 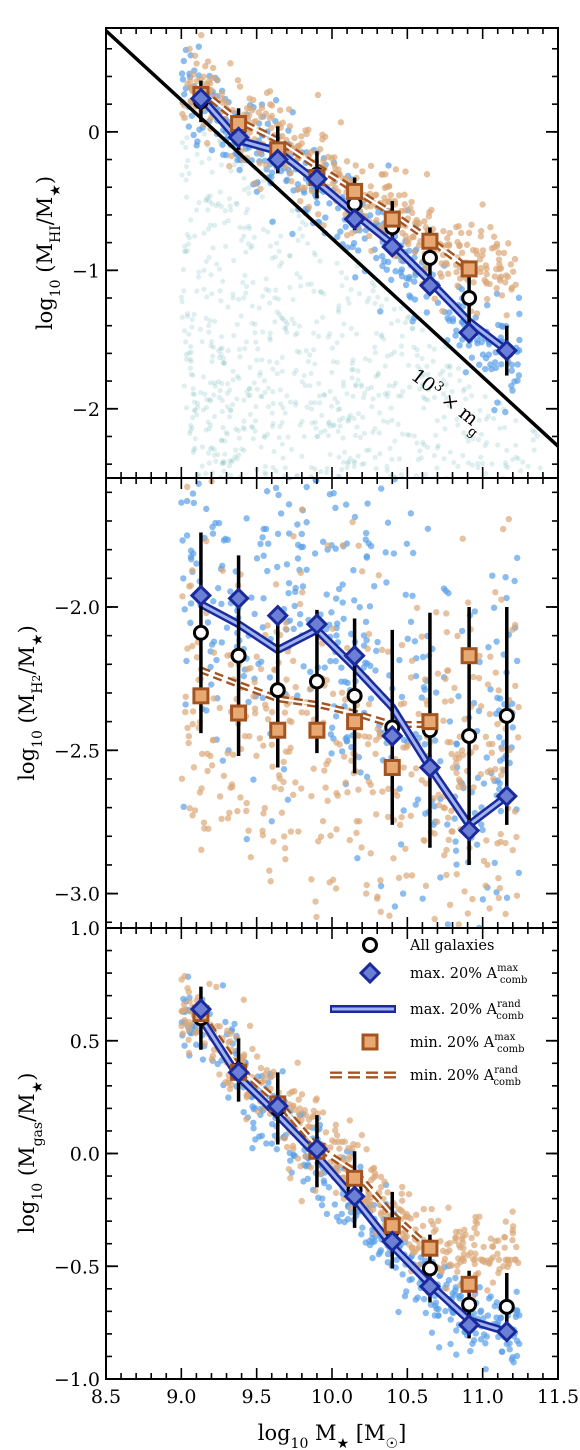 I want to click on max-max-diamond, so click(x=277, y=615).